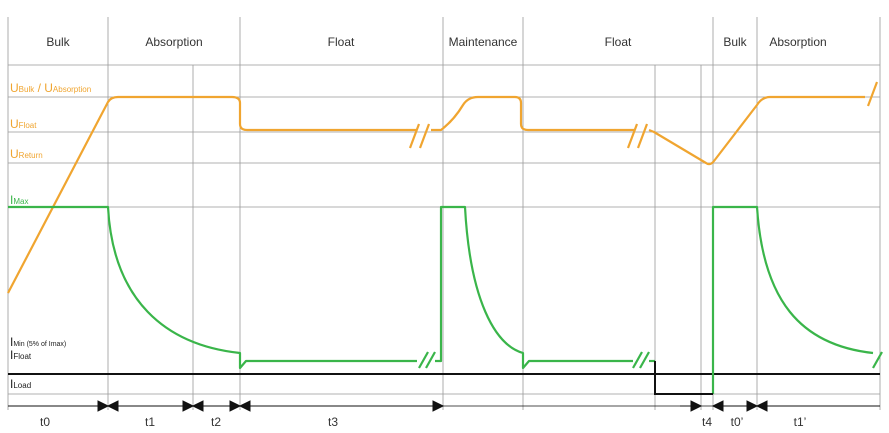 This screenshot has height=433, width=889. Describe the element at coordinates (21, 355) in the screenshot. I see `label-i-float: IFloat` at that location.